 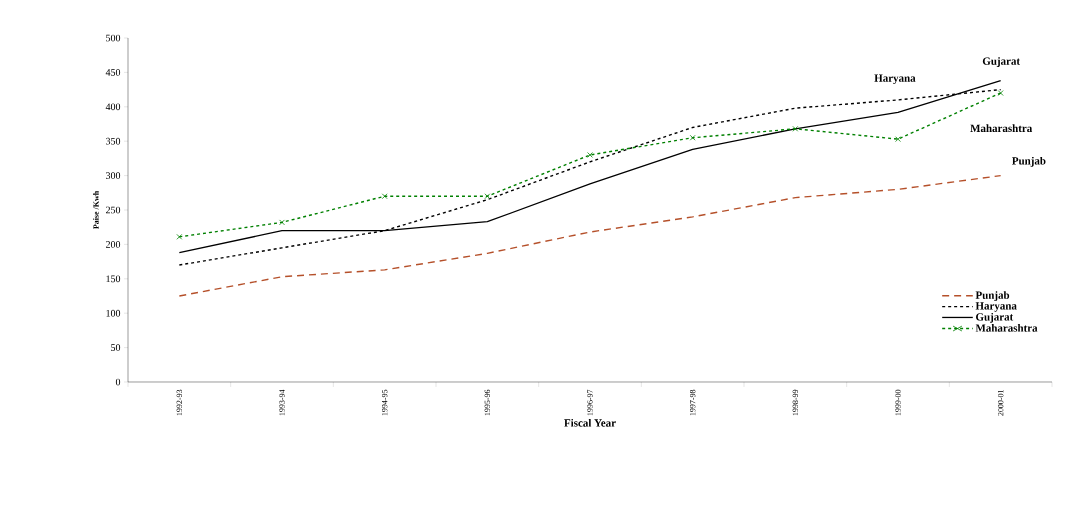 What do you see at coordinates (113, 107) in the screenshot?
I see `y-tick-label: 400` at bounding box center [113, 107].